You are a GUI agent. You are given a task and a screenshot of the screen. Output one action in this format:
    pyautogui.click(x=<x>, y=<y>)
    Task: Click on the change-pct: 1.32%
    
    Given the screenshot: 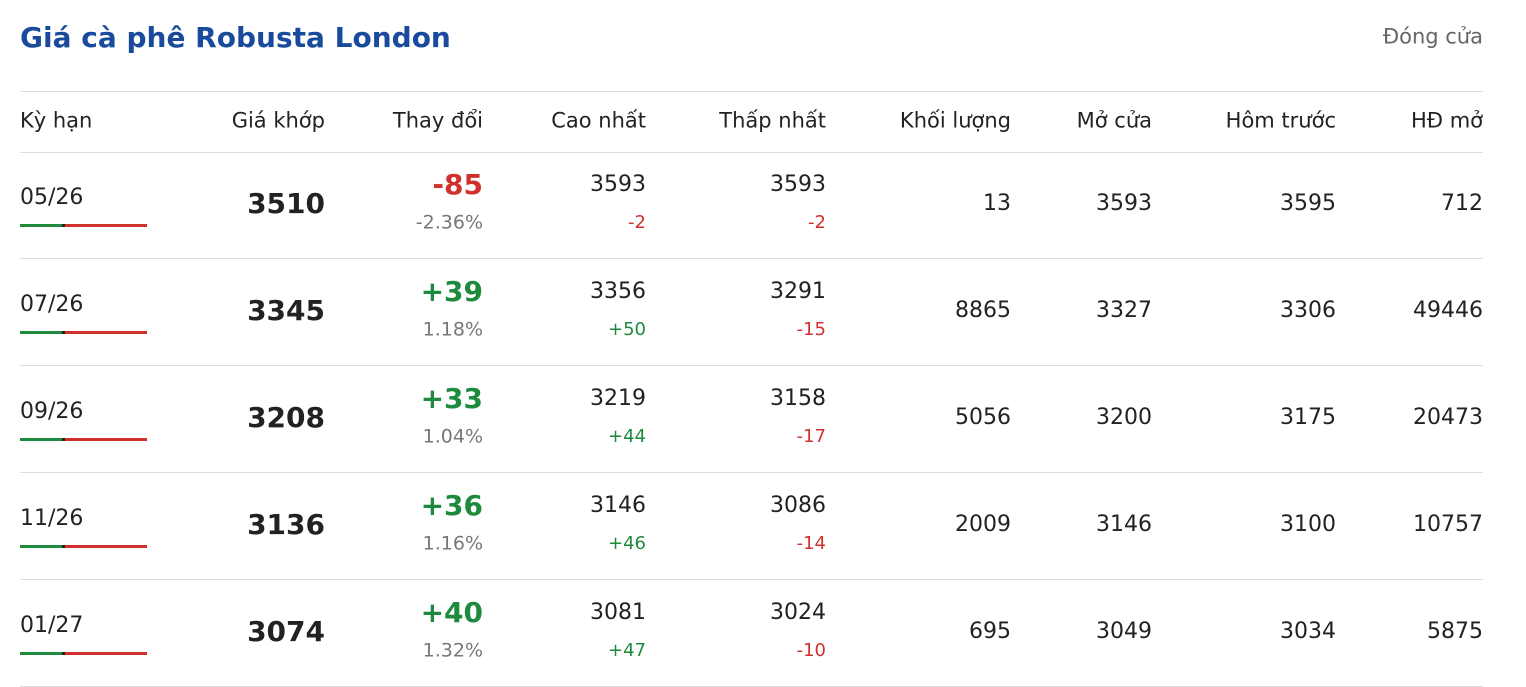 What is the action you would take?
    pyautogui.click(x=452, y=650)
    